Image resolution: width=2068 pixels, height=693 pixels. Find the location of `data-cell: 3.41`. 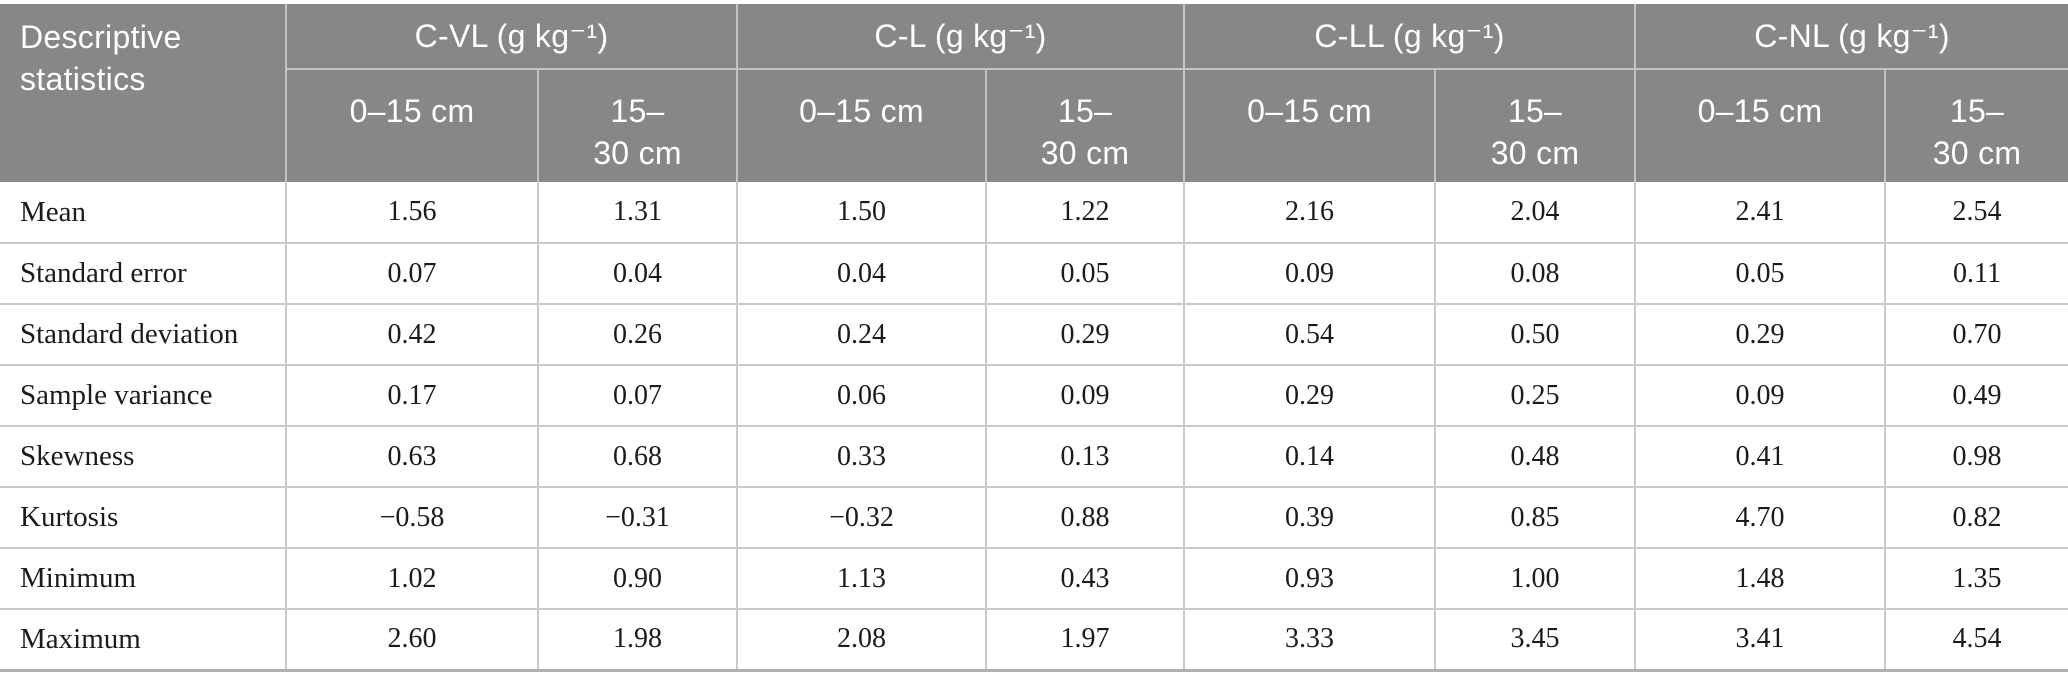

data-cell: 3.41 is located at coordinates (1760, 640).